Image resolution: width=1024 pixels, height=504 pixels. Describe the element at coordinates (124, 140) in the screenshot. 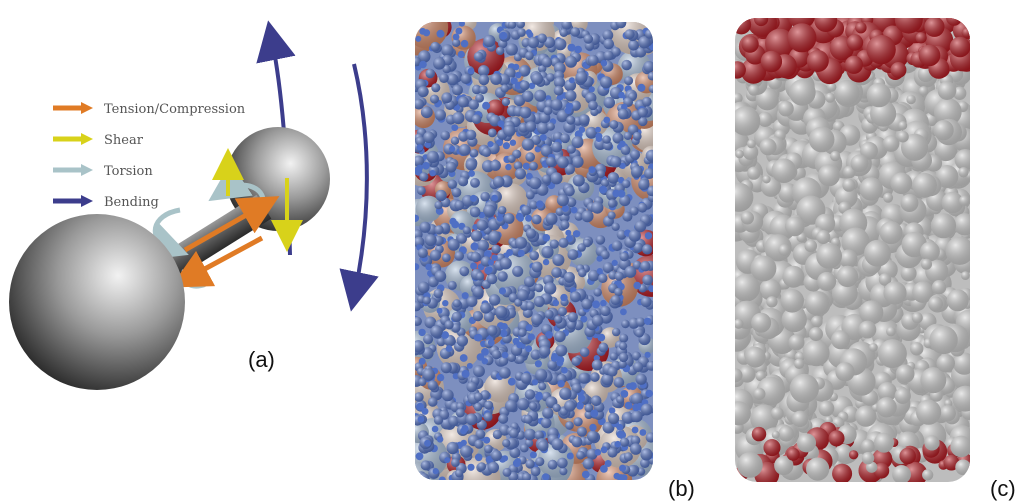

I see `legend-label: Shear` at that location.